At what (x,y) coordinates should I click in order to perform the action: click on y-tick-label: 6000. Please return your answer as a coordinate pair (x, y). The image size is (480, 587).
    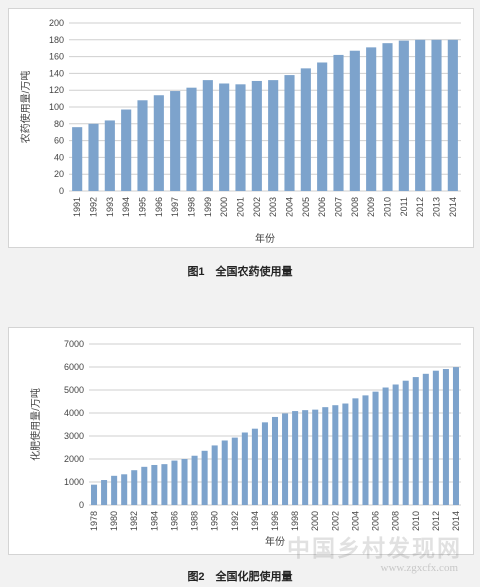
    Looking at the image, I should click on (74, 367).